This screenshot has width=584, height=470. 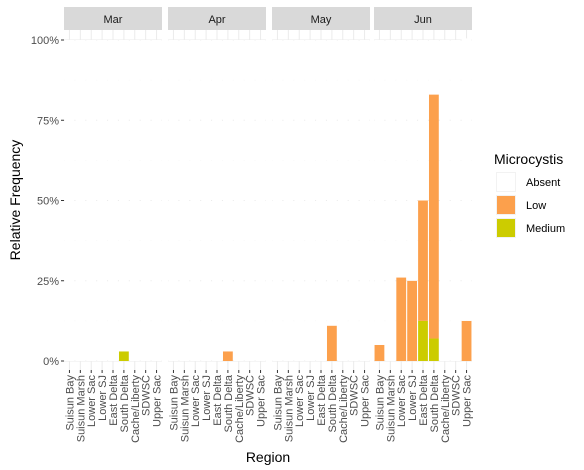 I want to click on facet-strip-label: May, so click(x=321, y=20).